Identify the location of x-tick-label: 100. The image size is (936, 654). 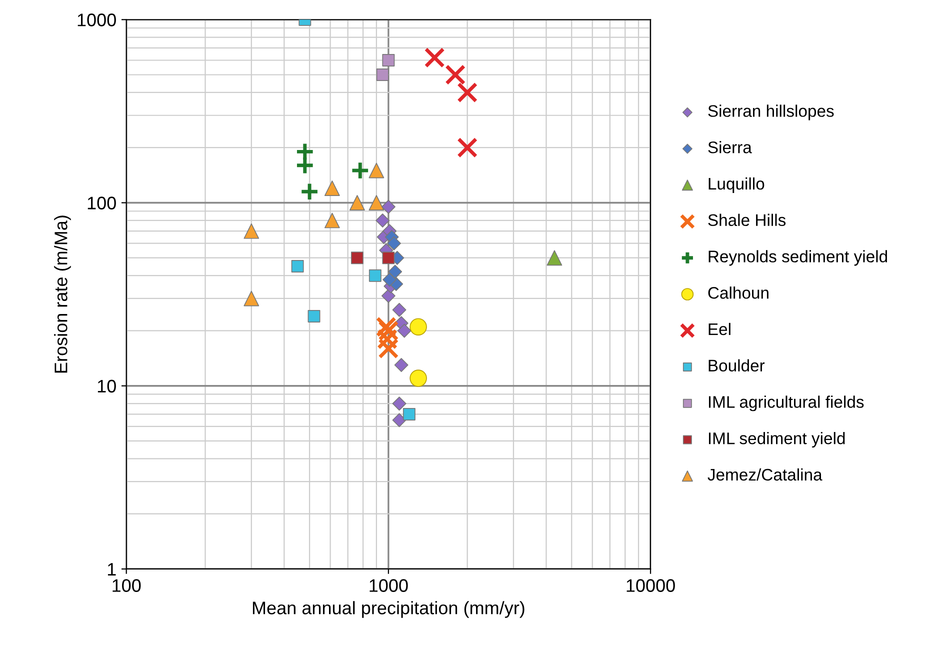
(126, 585).